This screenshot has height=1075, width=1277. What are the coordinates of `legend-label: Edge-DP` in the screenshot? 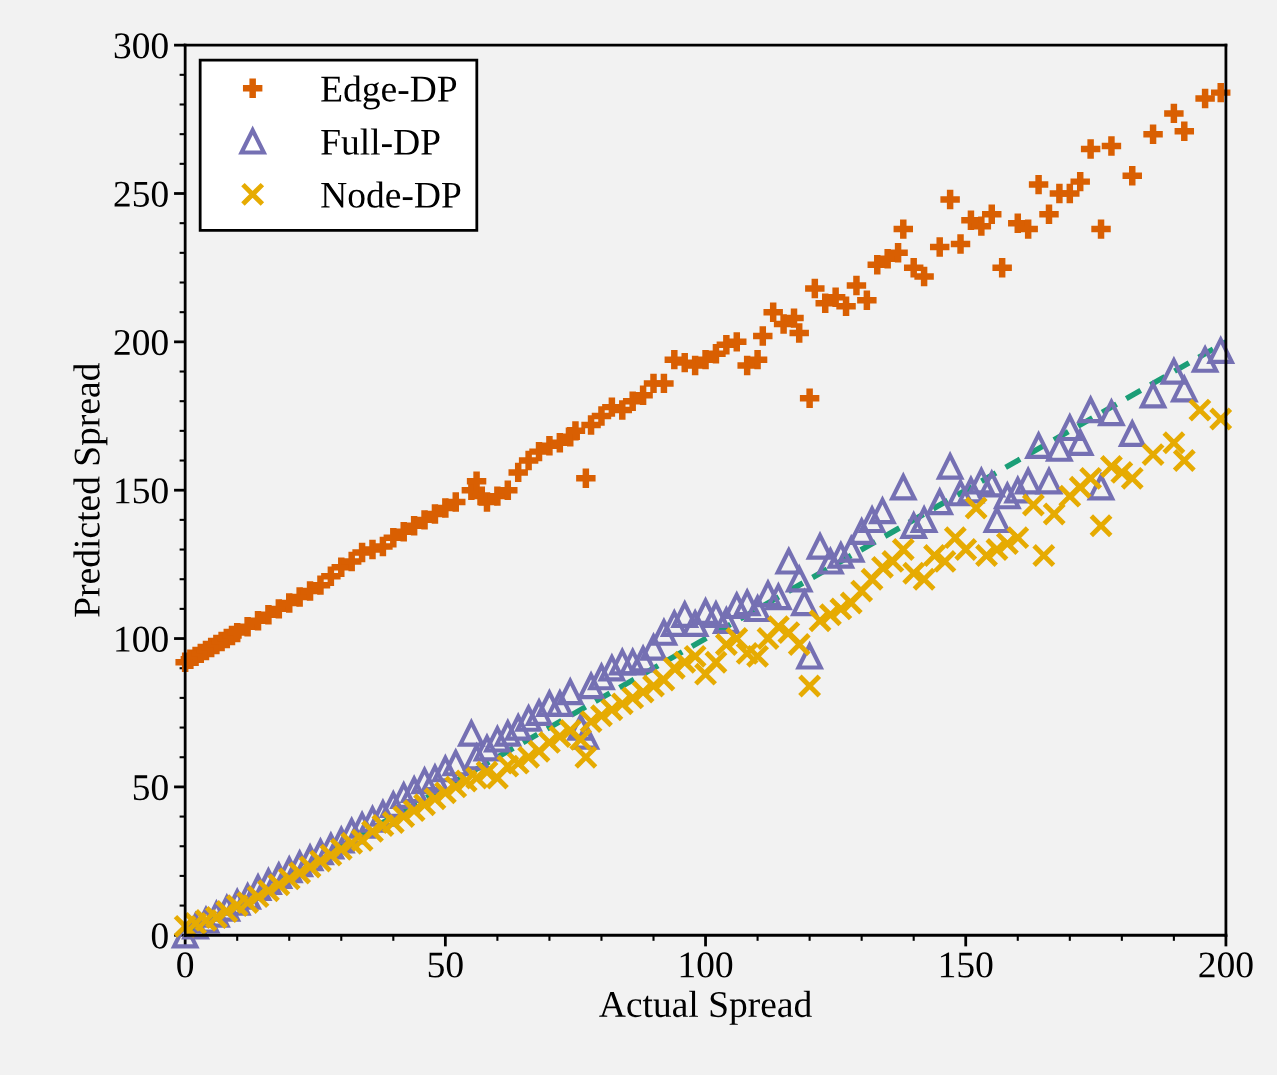 It's located at (389, 92).